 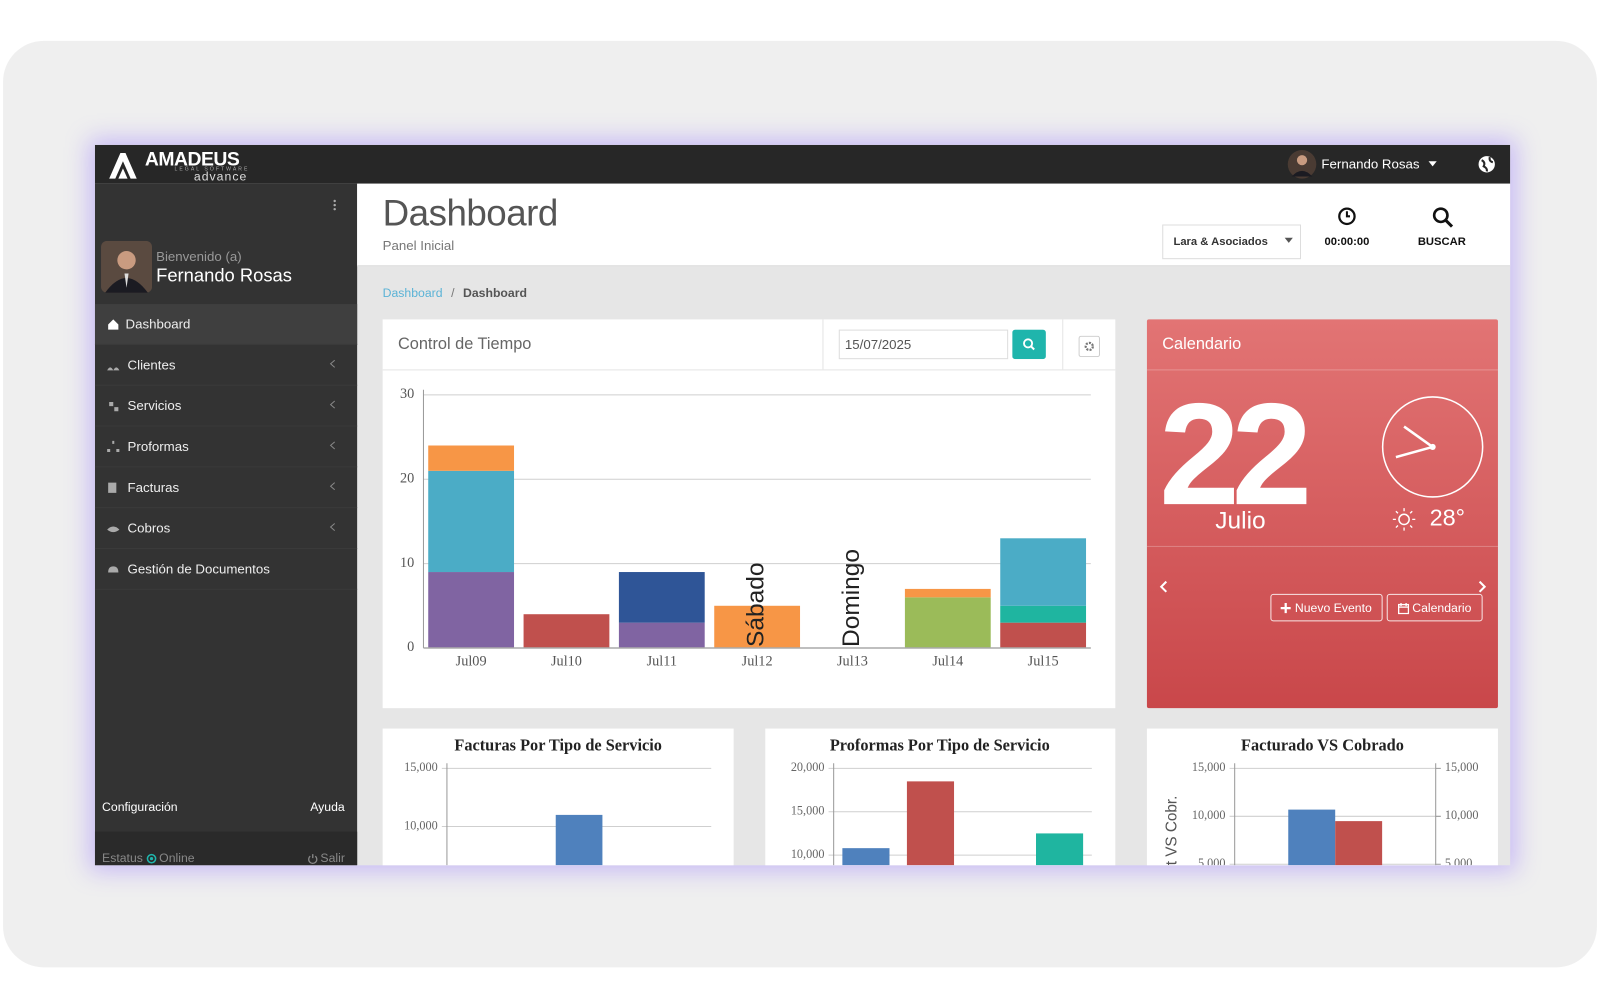 I want to click on y-tick-label: 0, so click(x=410, y=647).